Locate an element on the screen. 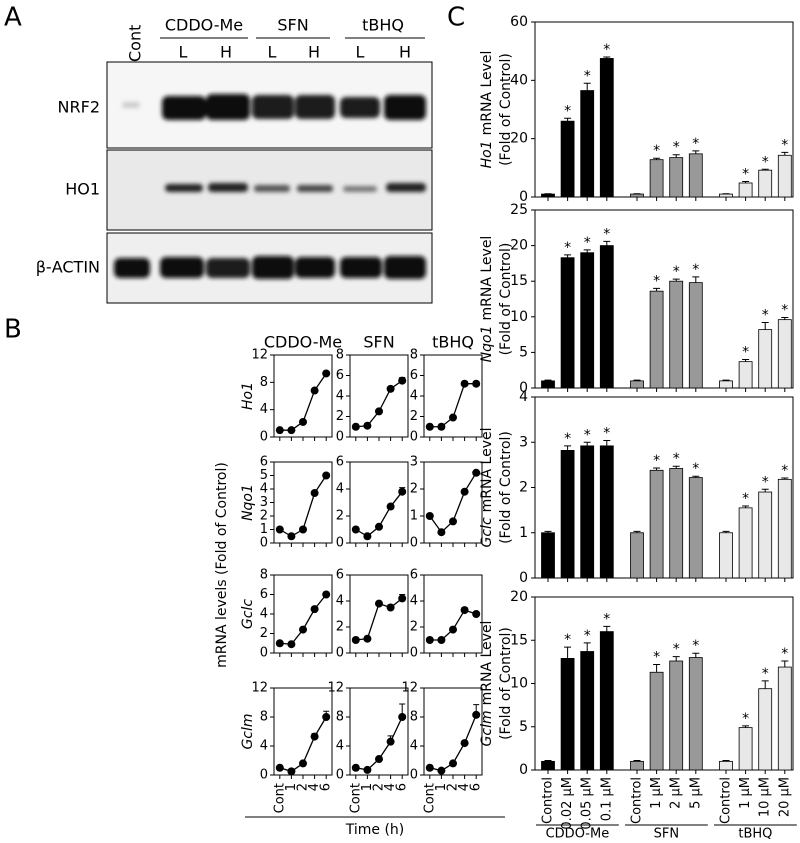 The image size is (800, 843). y-tick-label: 1 is located at coordinates (414, 516).